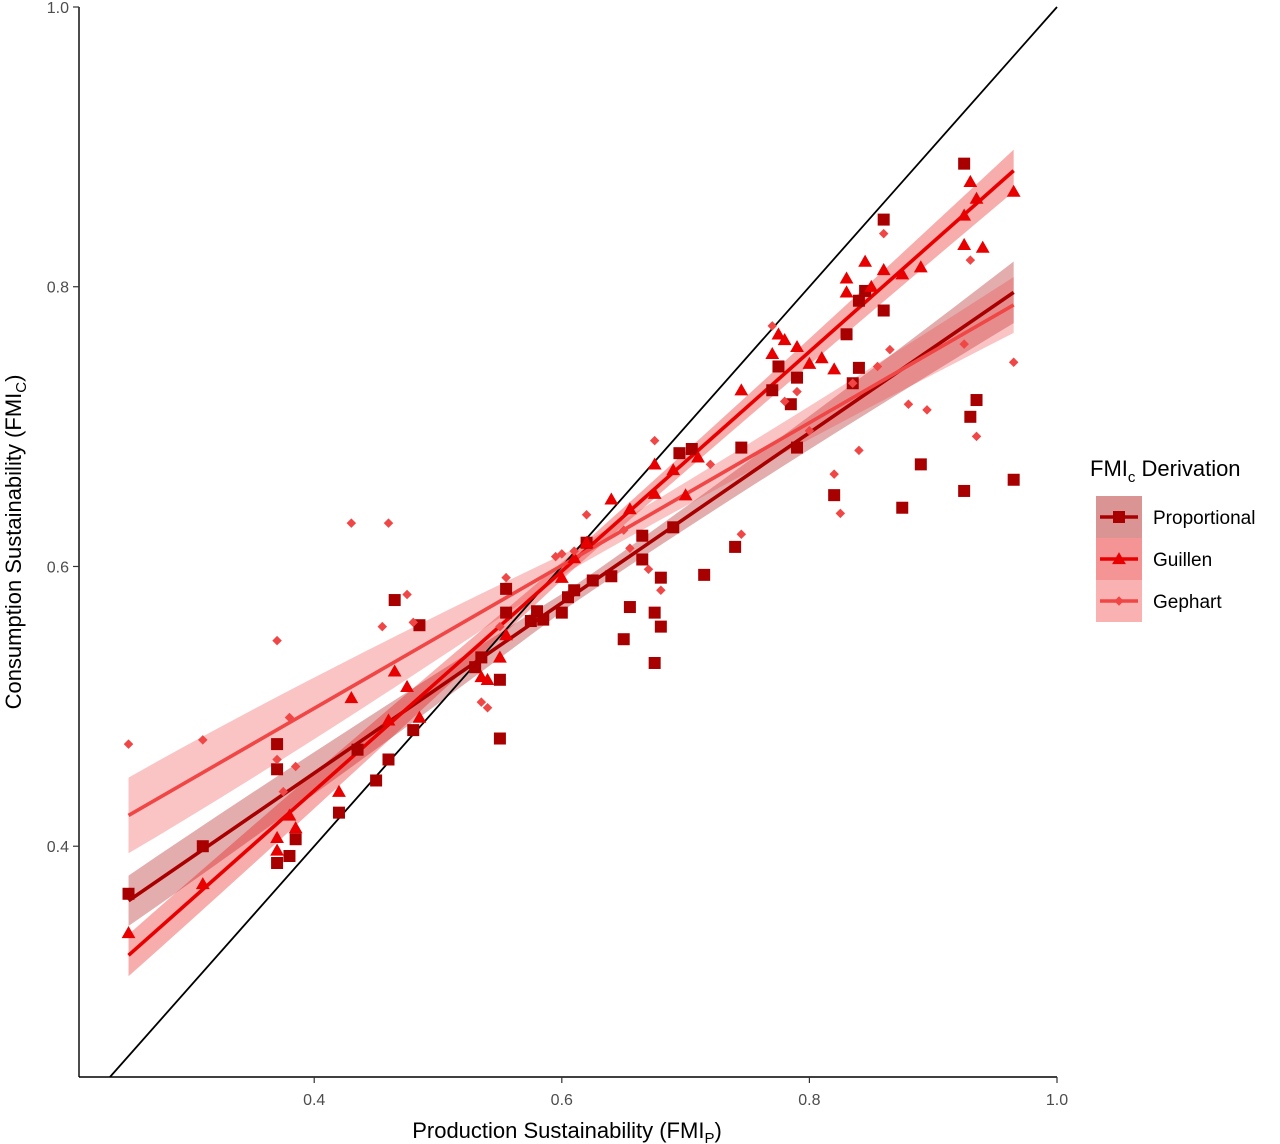 The height and width of the screenshot is (1144, 1280). What do you see at coordinates (809, 1100) in the screenshot?
I see `x-tick-label: 0.8` at bounding box center [809, 1100].